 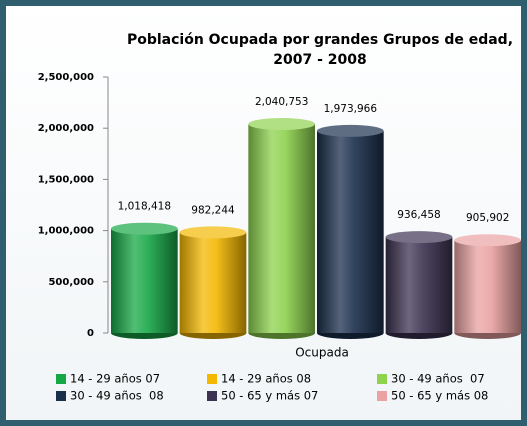 What do you see at coordinates (439, 396) in the screenshot?
I see `legend-label: 50 - 65 y más 08` at bounding box center [439, 396].